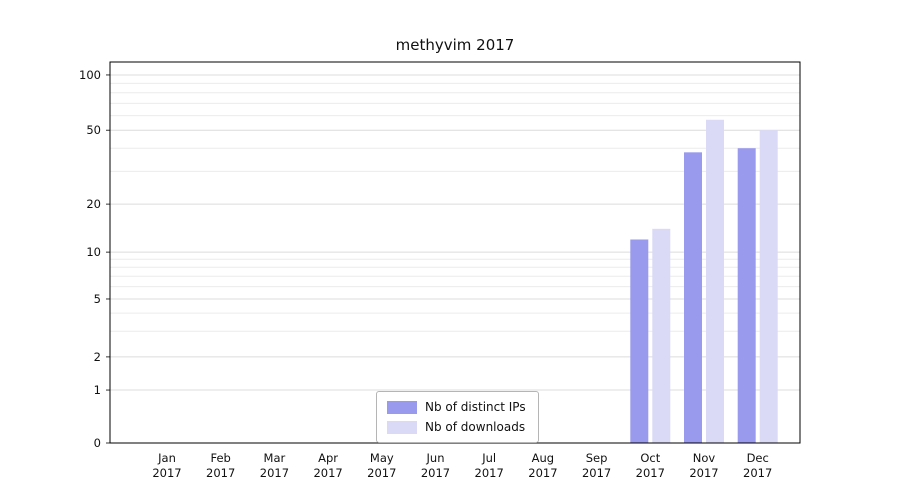  I want to click on legend-item-distinct-ips: Nb of distinct IPs, so click(456, 407).